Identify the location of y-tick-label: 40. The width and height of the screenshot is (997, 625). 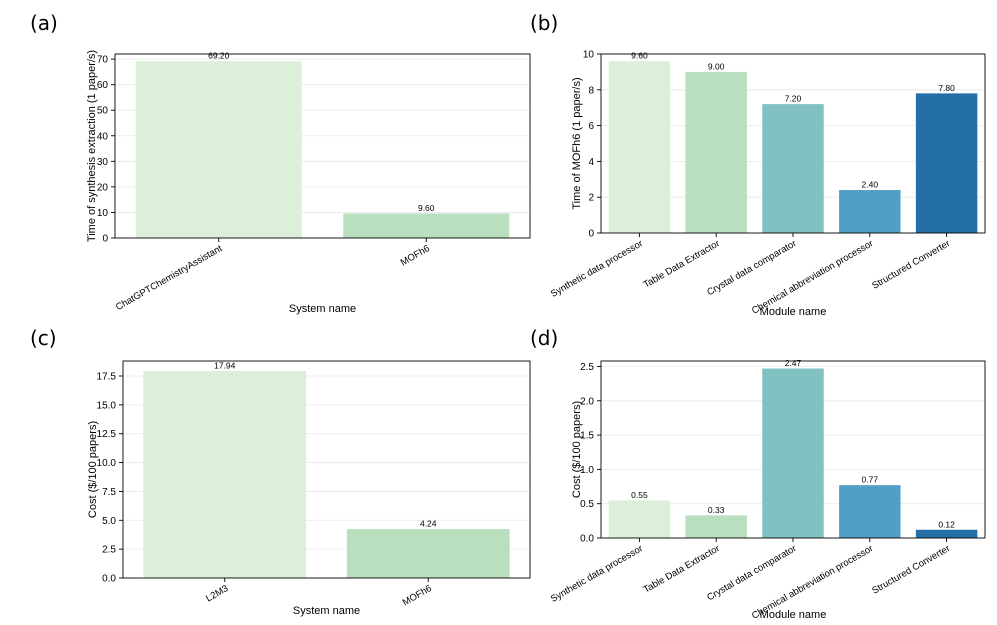
(103, 136).